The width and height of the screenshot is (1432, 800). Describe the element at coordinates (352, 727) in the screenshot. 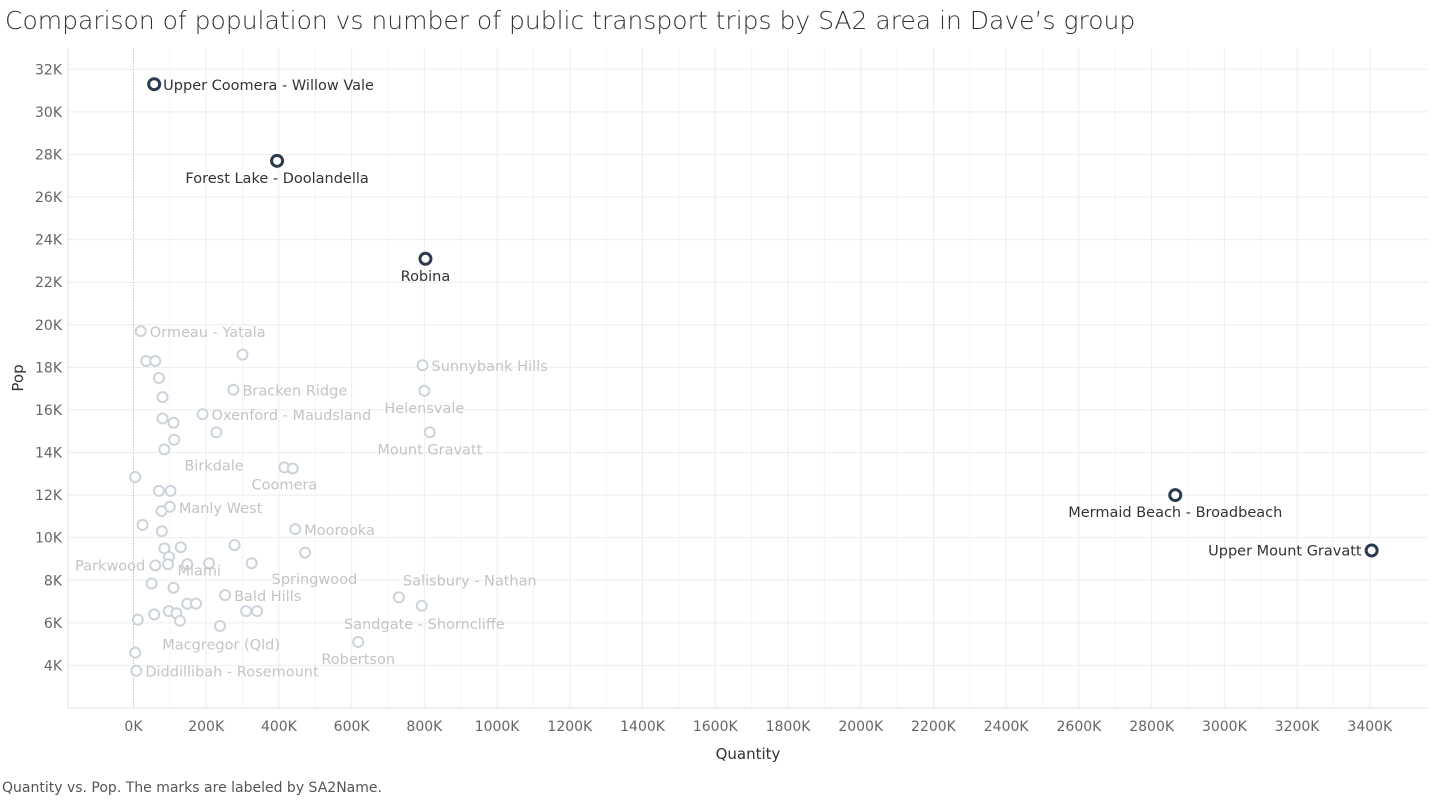

I see `x-tick-label: 600K` at that location.